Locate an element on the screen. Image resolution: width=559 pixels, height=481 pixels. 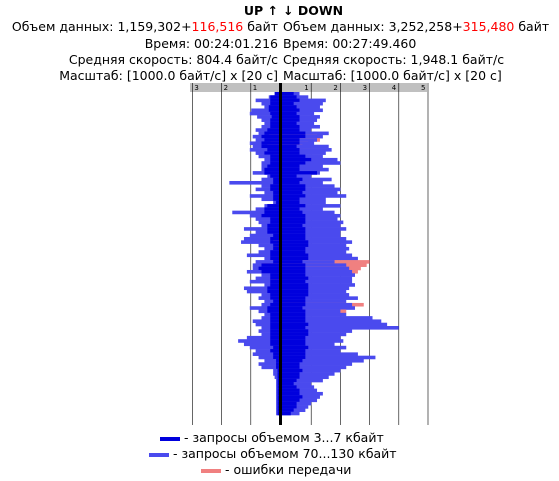
legend-small-swatch is located at coordinates (170, 438).